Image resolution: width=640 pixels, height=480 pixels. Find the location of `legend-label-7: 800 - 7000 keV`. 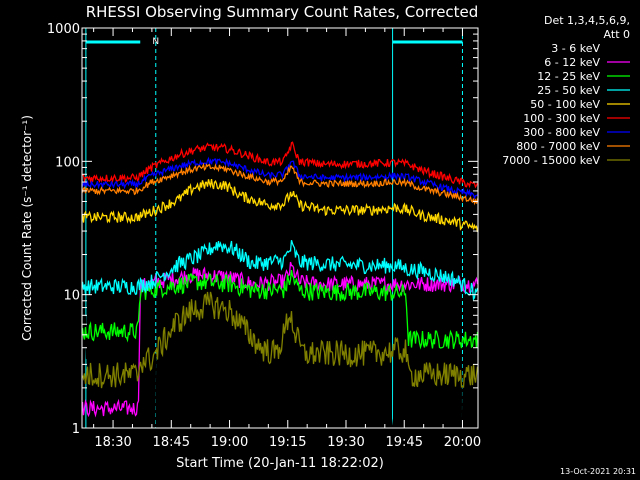

legend-label-7: 800 - 7000 keV is located at coordinates (558, 146).